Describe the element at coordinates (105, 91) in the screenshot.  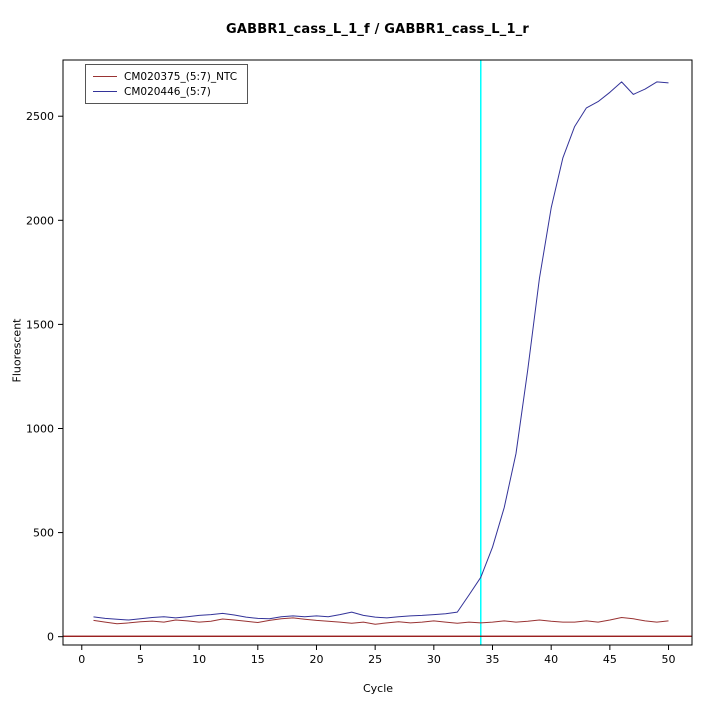
I see `legend-line-swatch-sample` at that location.